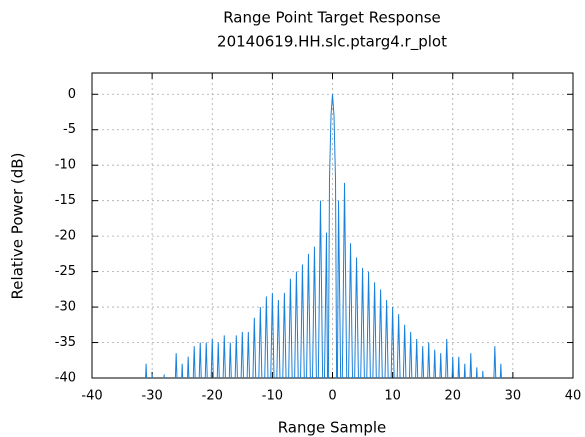 The height and width of the screenshot is (437, 585). What do you see at coordinates (152, 396) in the screenshot?
I see `x-tick-label: -30` at bounding box center [152, 396].